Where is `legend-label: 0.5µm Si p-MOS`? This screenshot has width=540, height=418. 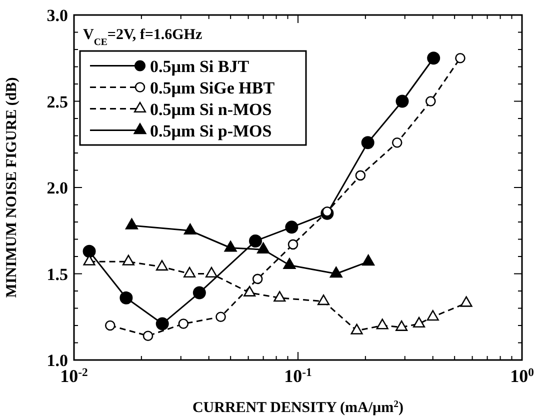 legend-label: 0.5µm Si p-MOS is located at coordinates (211, 130).